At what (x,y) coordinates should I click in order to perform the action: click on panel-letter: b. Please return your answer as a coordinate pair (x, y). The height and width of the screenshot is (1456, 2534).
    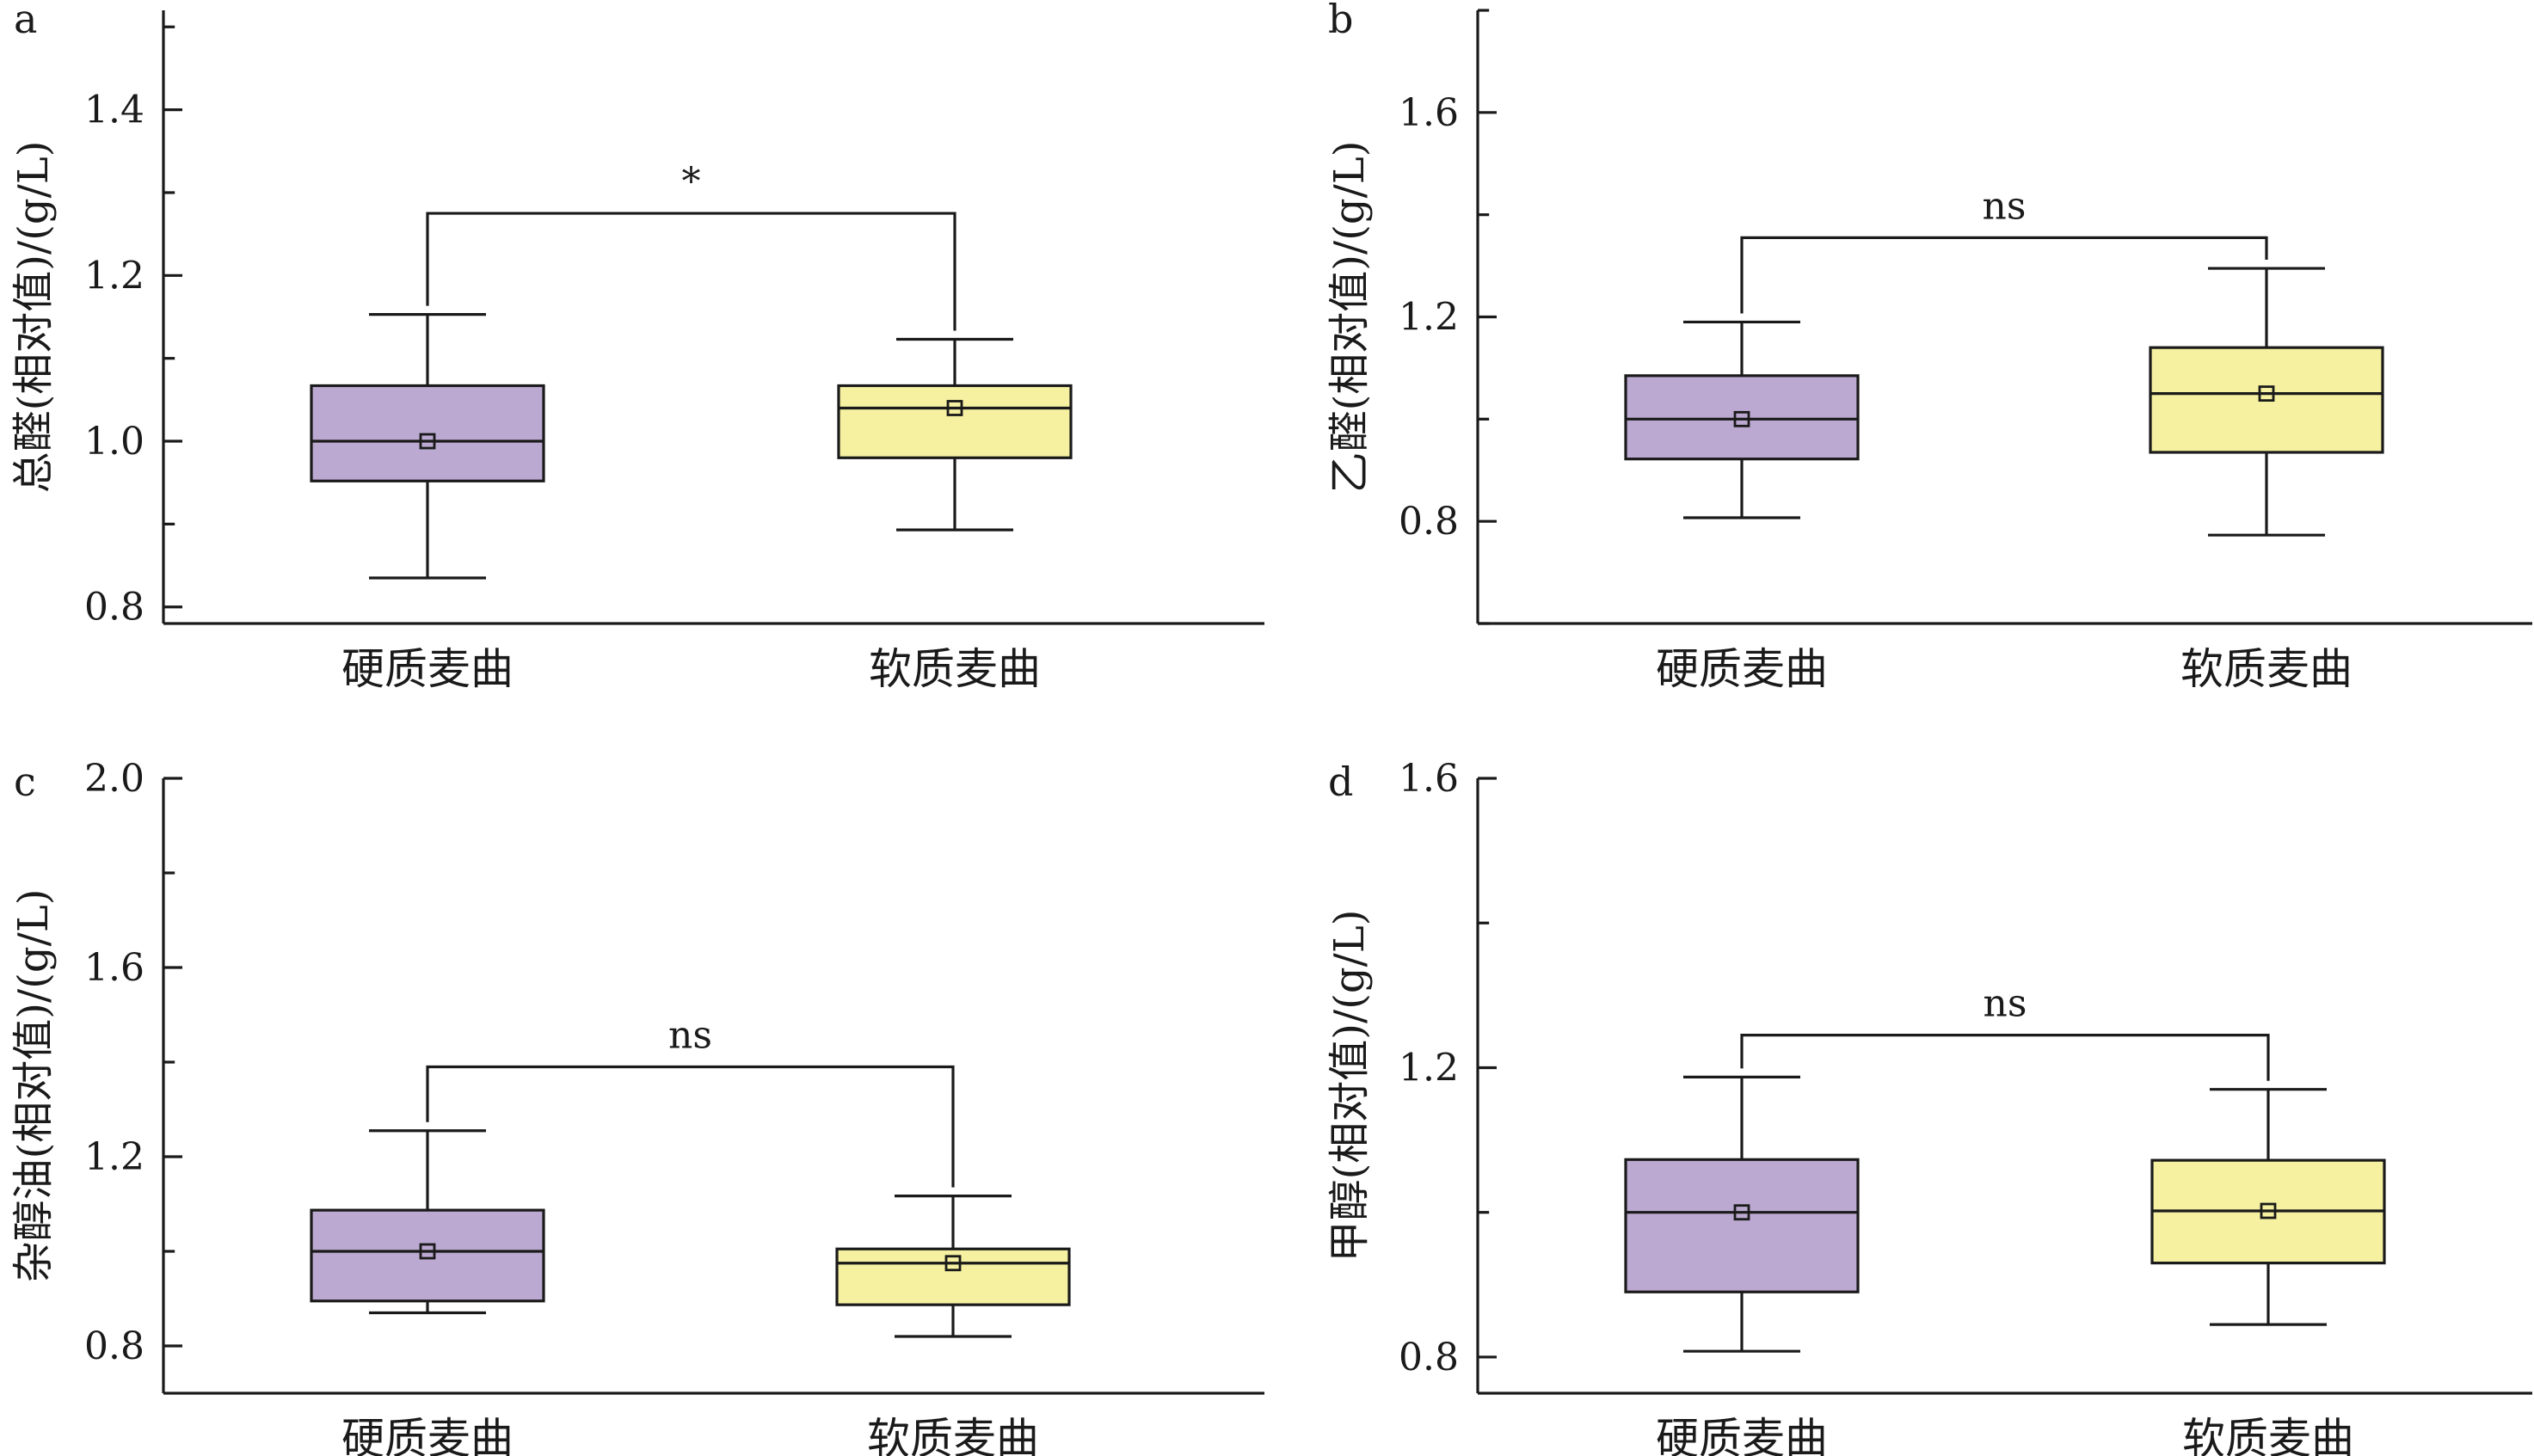
    Looking at the image, I should click on (1340, 21).